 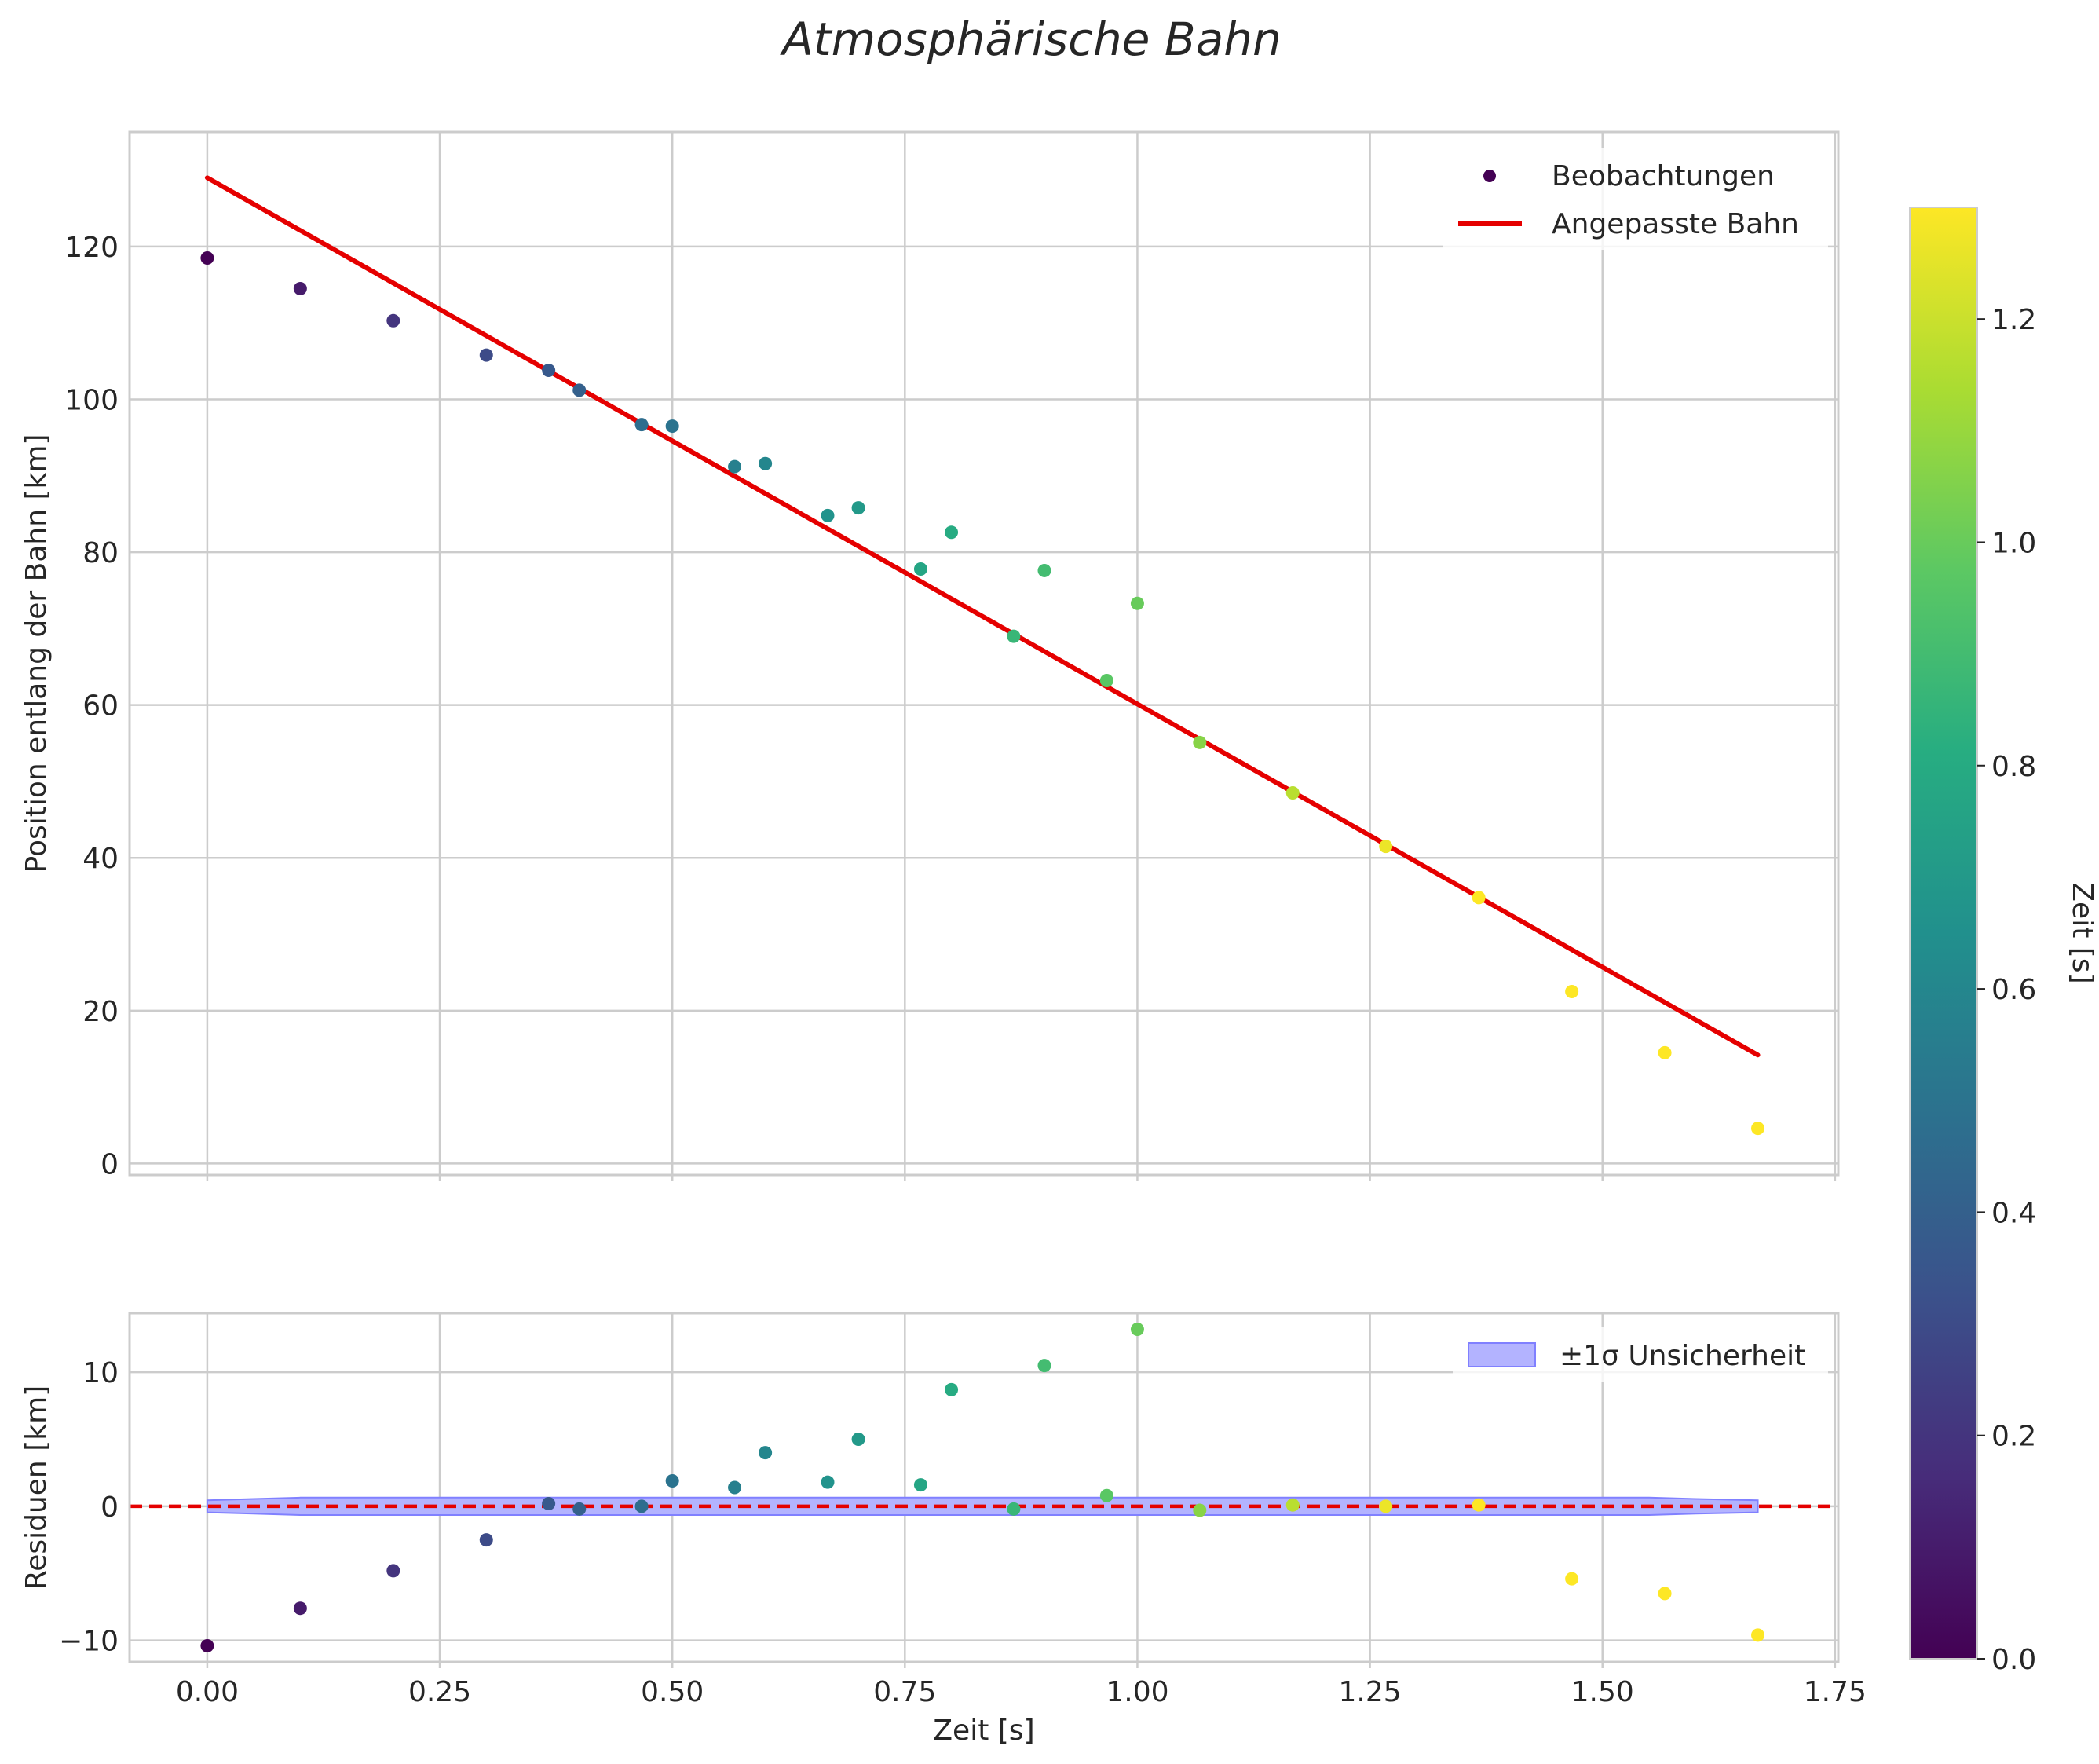 I want to click on x-tick-label: 0.50, so click(x=672, y=1692).